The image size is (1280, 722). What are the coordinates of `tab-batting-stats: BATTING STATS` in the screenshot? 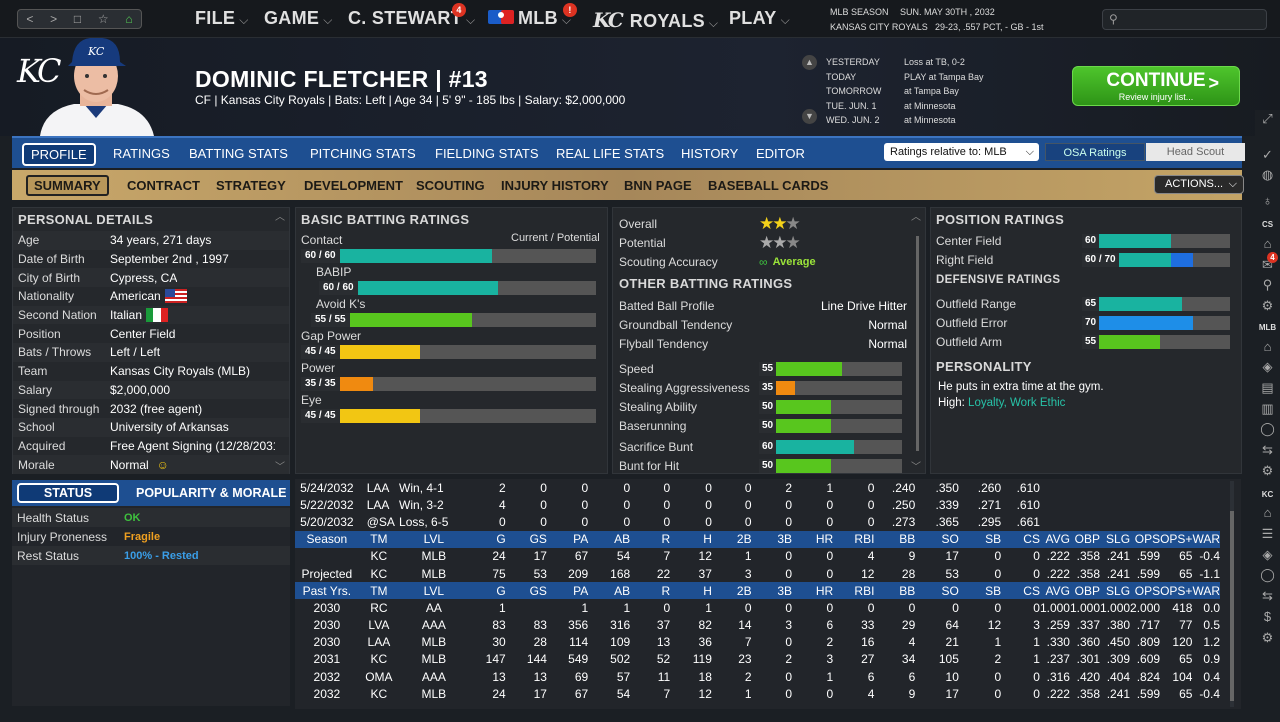 It's located at (238, 153).